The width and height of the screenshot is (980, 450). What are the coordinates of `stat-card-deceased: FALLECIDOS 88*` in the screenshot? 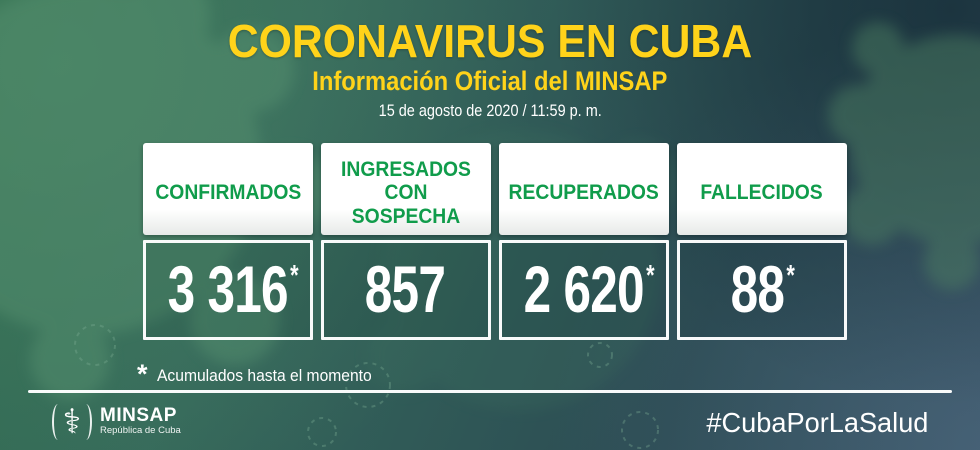 It's located at (762, 241).